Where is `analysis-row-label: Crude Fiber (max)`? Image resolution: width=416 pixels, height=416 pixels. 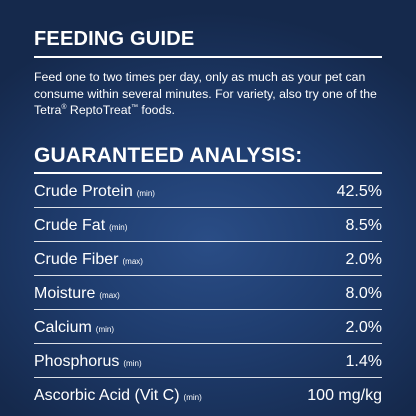 analysis-row-label: Crude Fiber (max) is located at coordinates (88, 260).